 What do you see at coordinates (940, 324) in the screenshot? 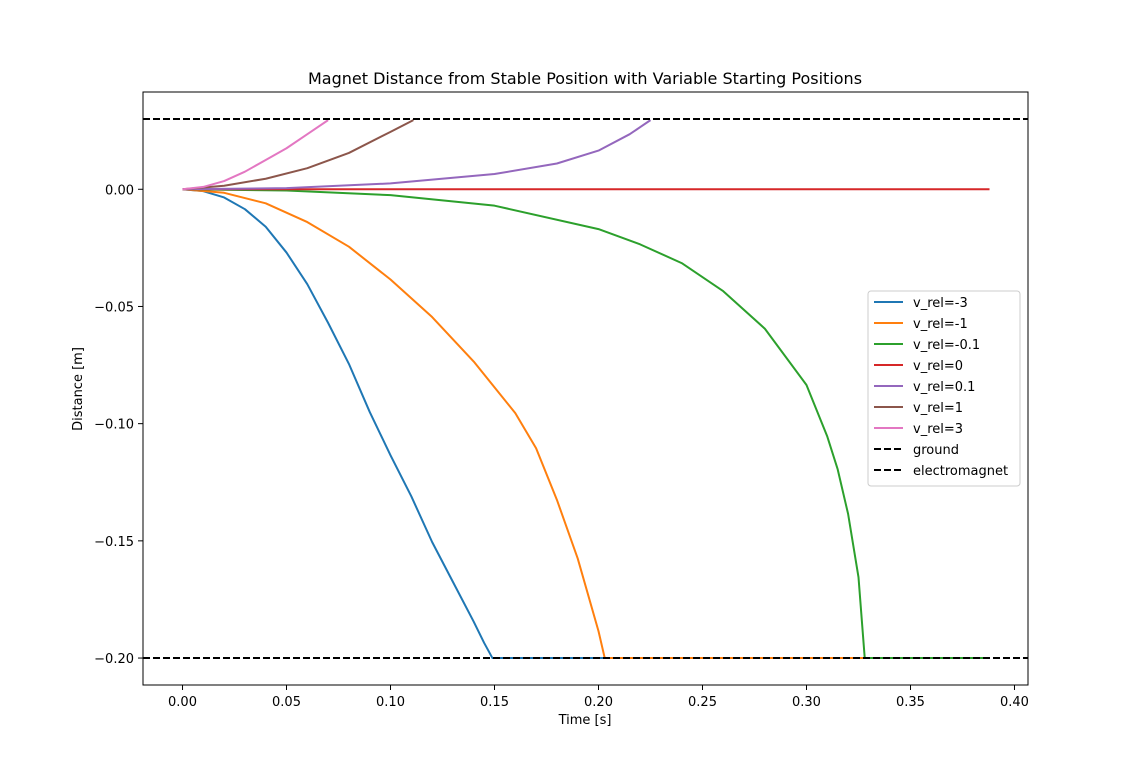
I see `legend-label-v-rel-1: v_rel=-1` at bounding box center [940, 324].